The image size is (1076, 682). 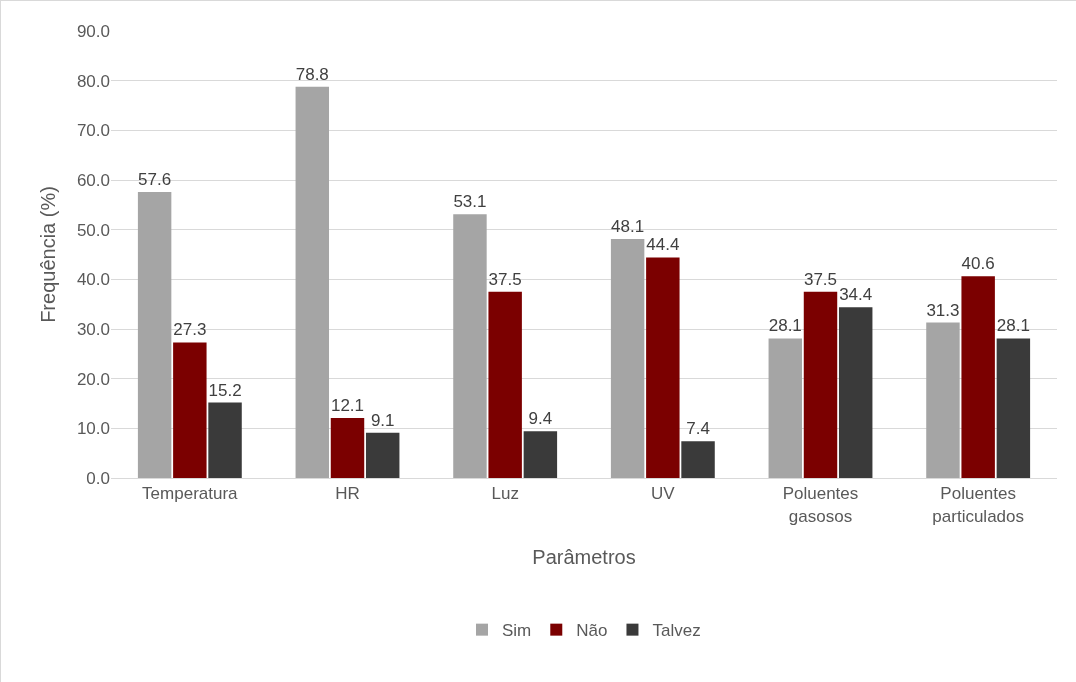 I want to click on x-tick-label: UV, so click(x=663, y=494).